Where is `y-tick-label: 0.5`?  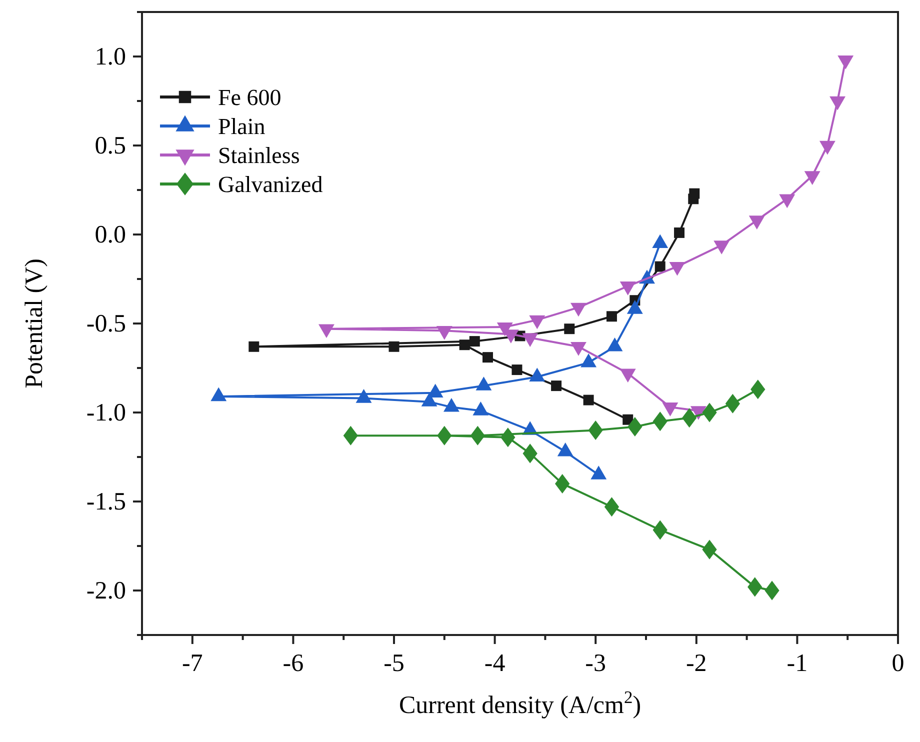 y-tick-label: 0.5 is located at coordinates (110, 146).